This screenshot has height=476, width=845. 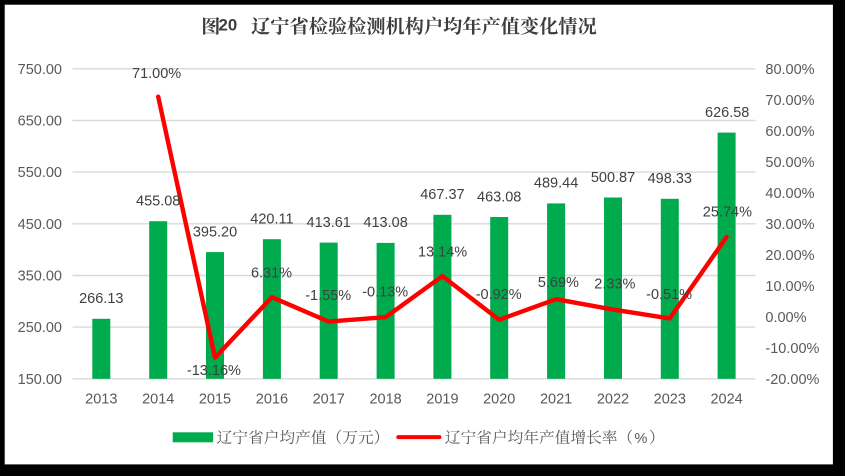 I want to click on svg-text: 5.69%, so click(x=558, y=283).